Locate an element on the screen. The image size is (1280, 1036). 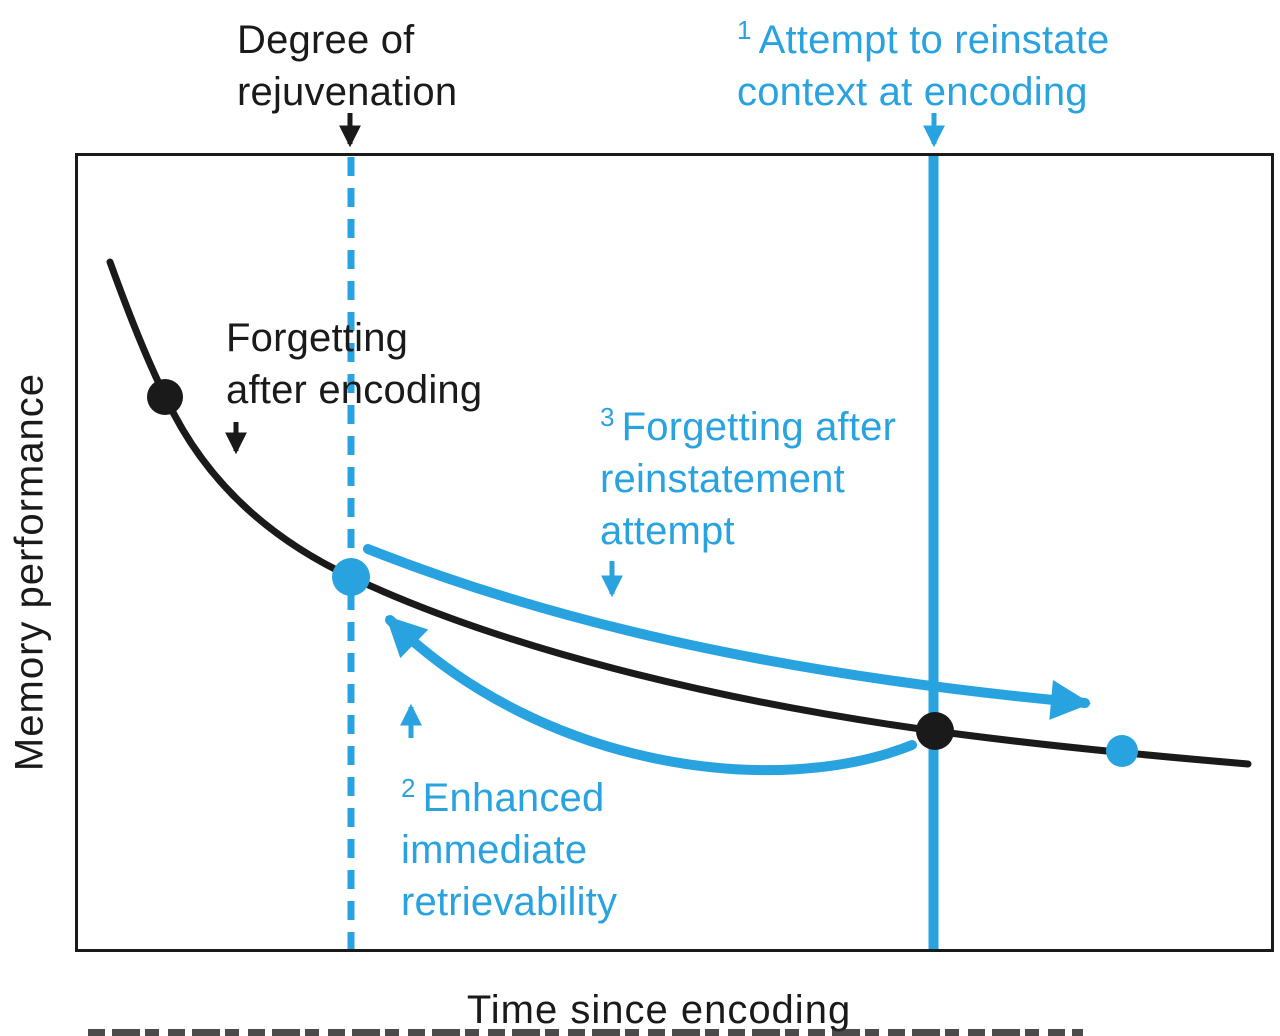
superscript-3: 3 is located at coordinates (607, 417).